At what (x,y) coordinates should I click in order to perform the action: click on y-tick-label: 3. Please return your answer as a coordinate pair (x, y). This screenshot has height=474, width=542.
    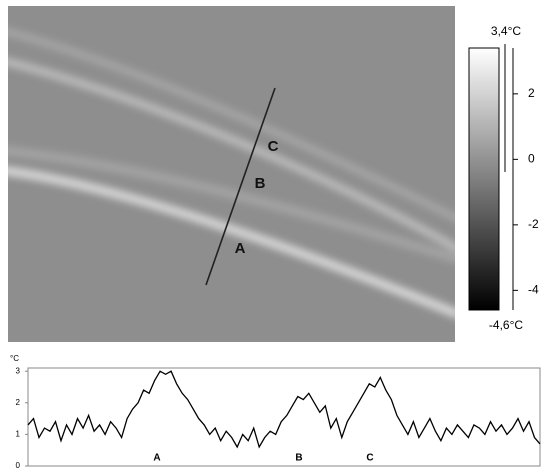
    Looking at the image, I should click on (18, 370).